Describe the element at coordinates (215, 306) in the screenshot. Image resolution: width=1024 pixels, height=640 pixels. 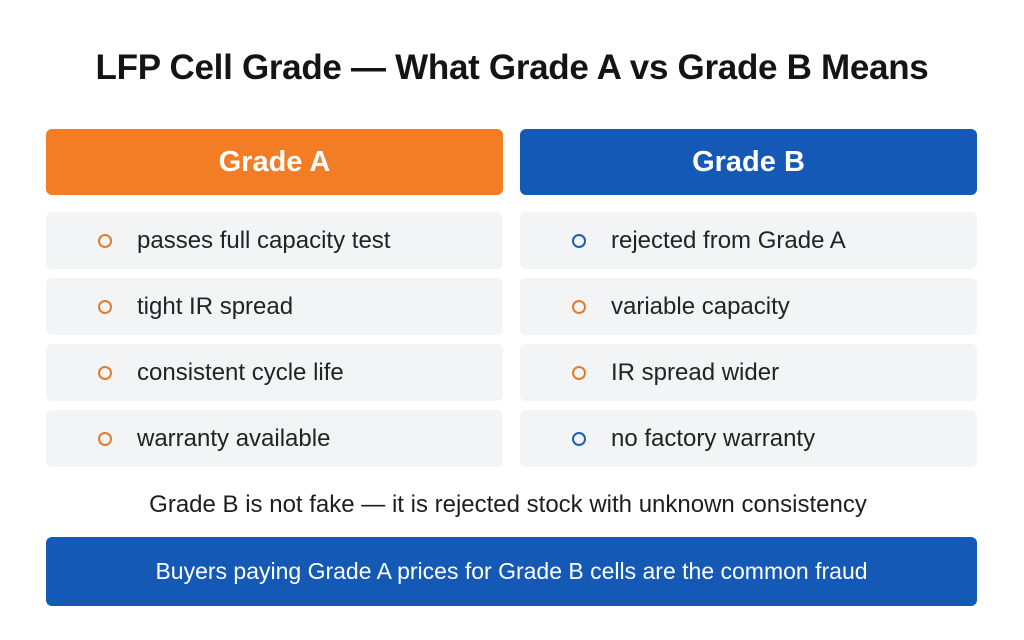
I see `grade-a-item-text: tight IR spread` at that location.